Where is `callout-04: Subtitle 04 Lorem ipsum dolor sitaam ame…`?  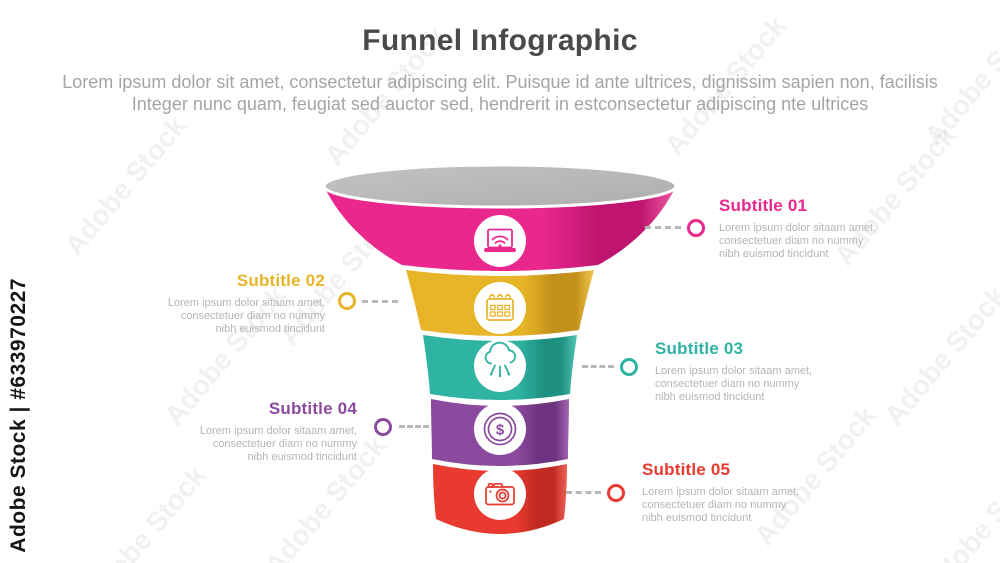
callout-04: Subtitle 04 Lorem ipsum dolor sitaam ame… is located at coordinates (262, 432).